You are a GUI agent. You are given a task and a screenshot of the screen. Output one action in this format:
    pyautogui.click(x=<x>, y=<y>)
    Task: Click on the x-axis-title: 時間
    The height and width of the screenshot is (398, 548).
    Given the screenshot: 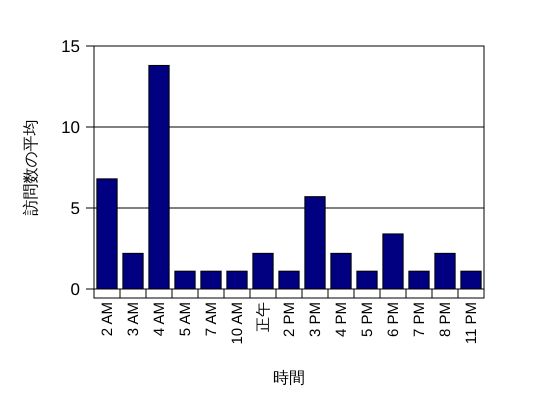 What is the action you would take?
    pyautogui.click(x=289, y=378)
    